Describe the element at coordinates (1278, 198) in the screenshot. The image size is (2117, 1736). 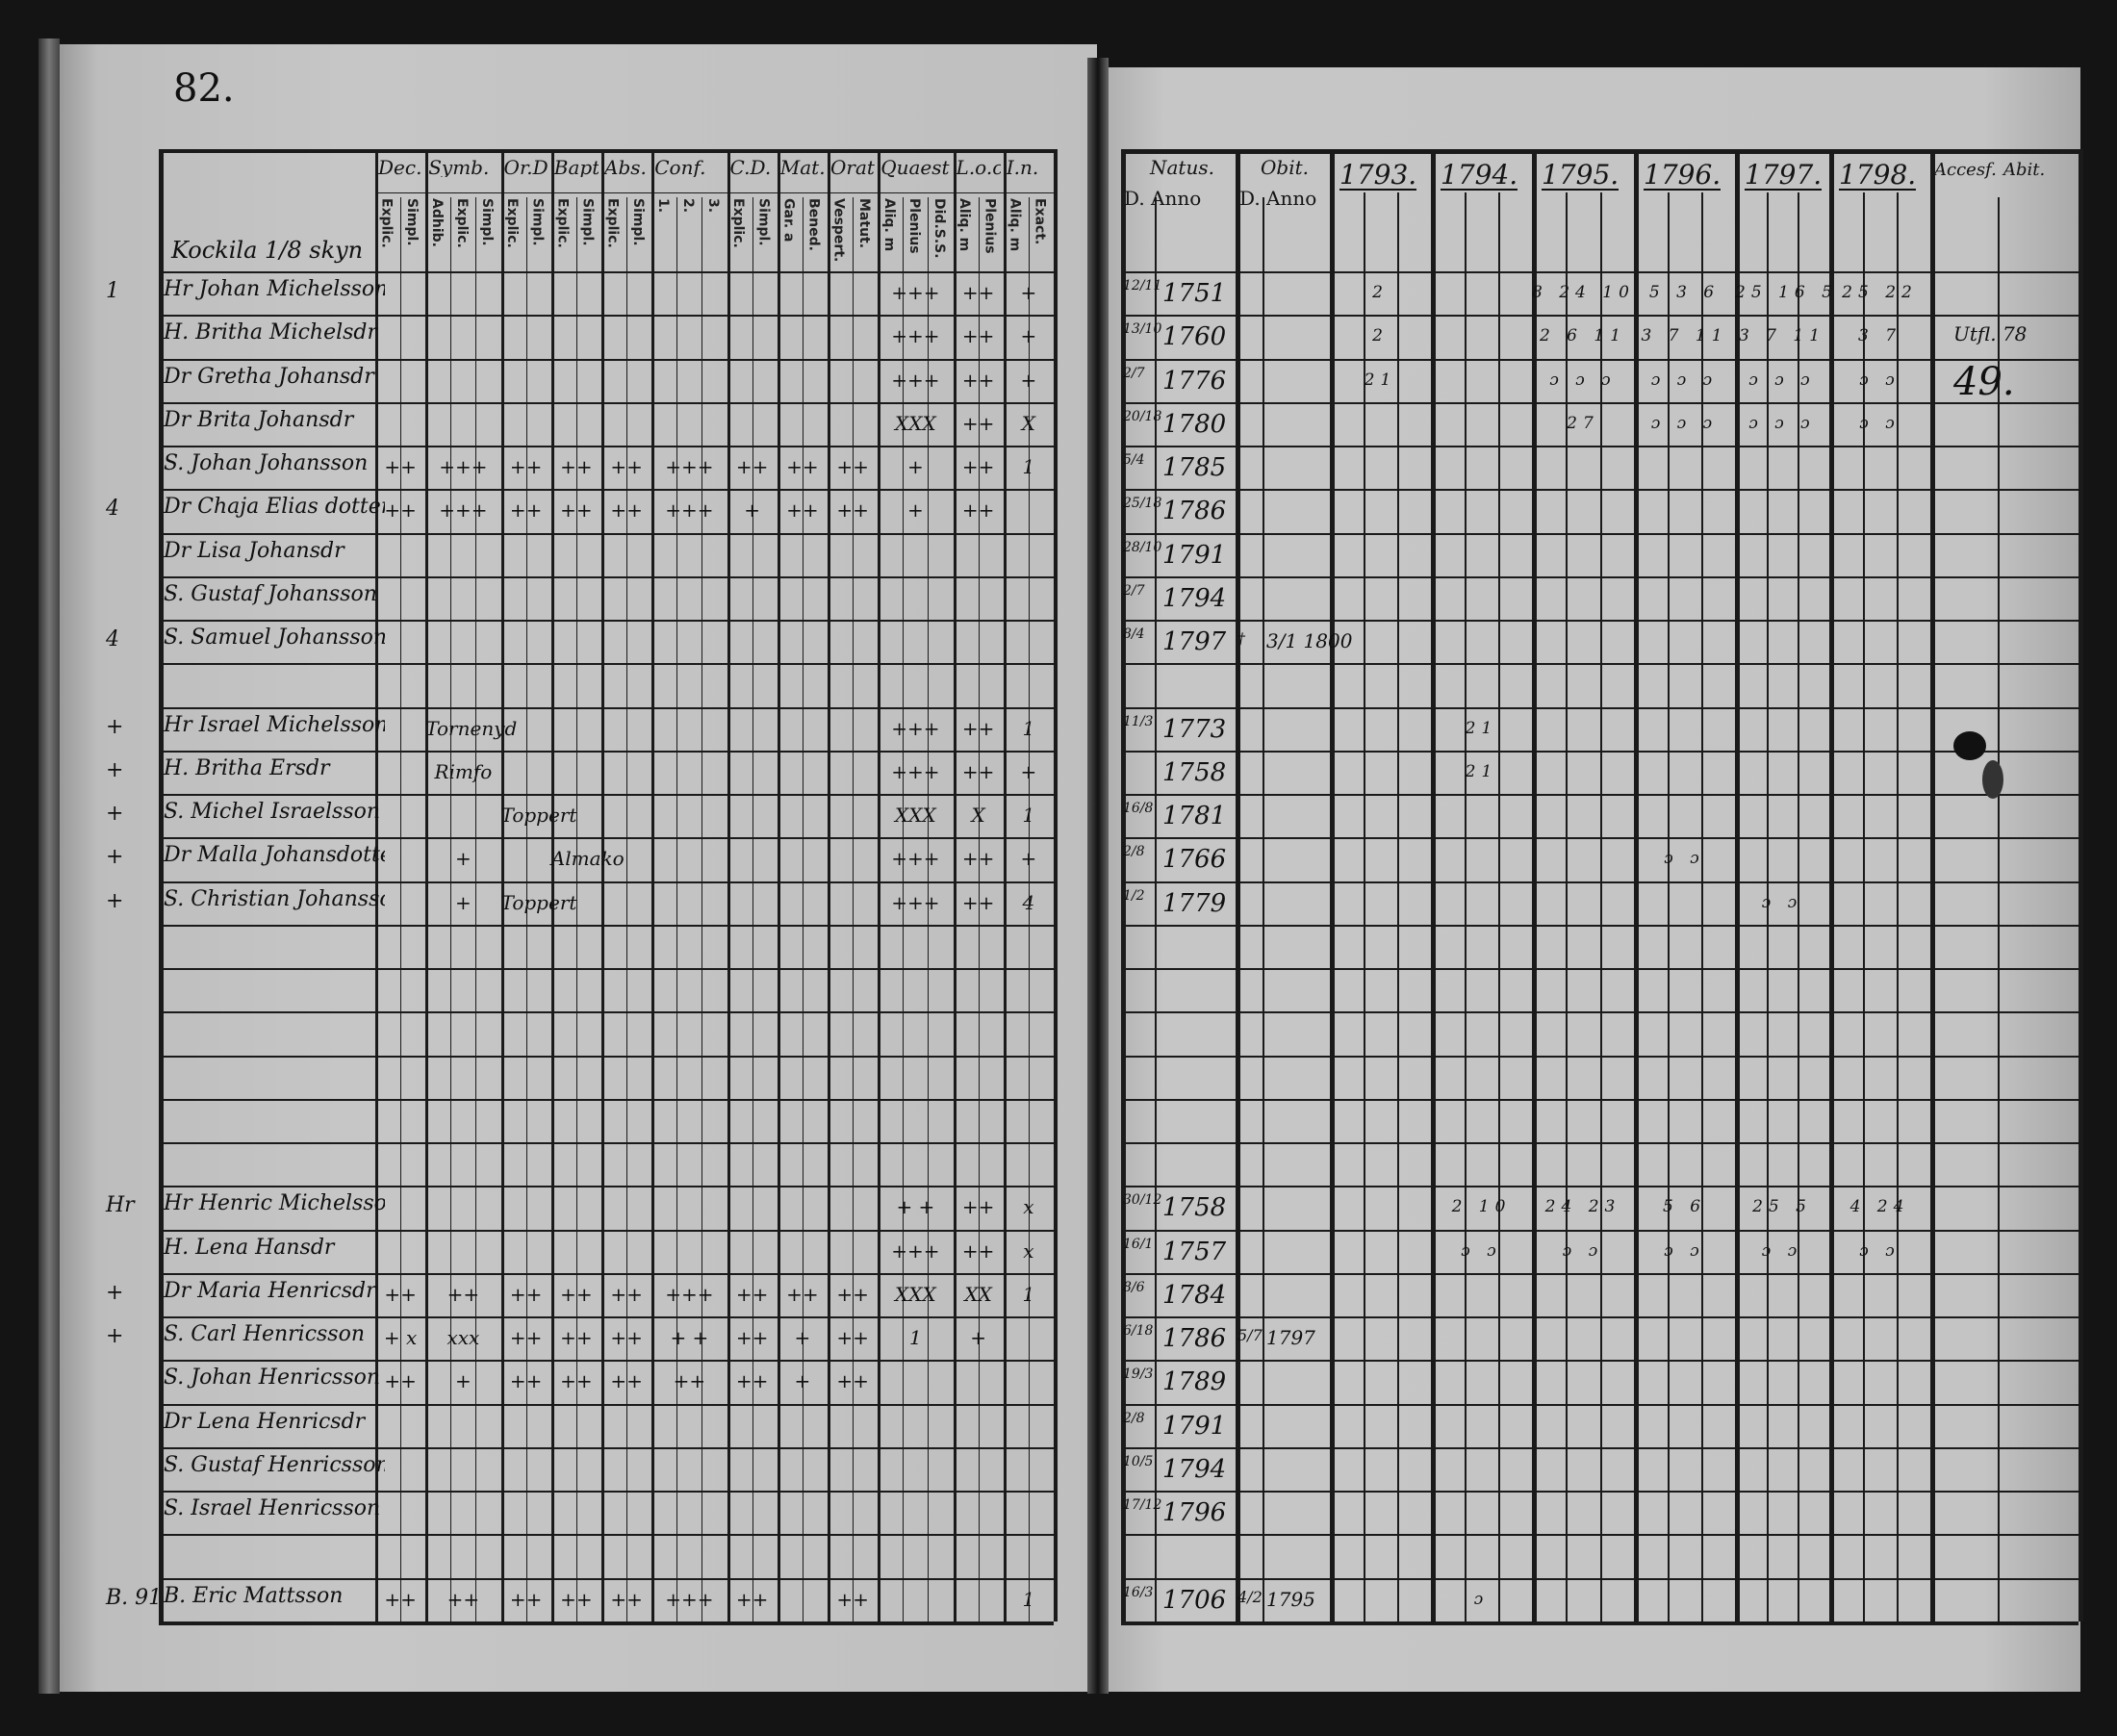
I see `obit-d-anno: D. Anno` at that location.